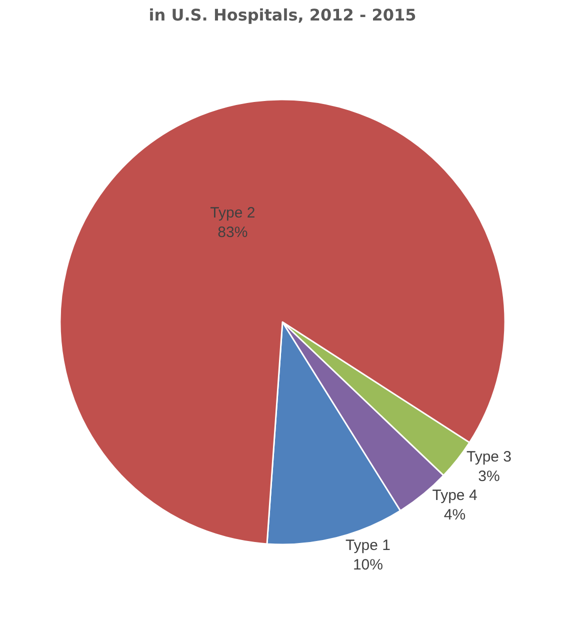  Describe the element at coordinates (367, 565) in the screenshot. I see `data-label: 10%` at that location.